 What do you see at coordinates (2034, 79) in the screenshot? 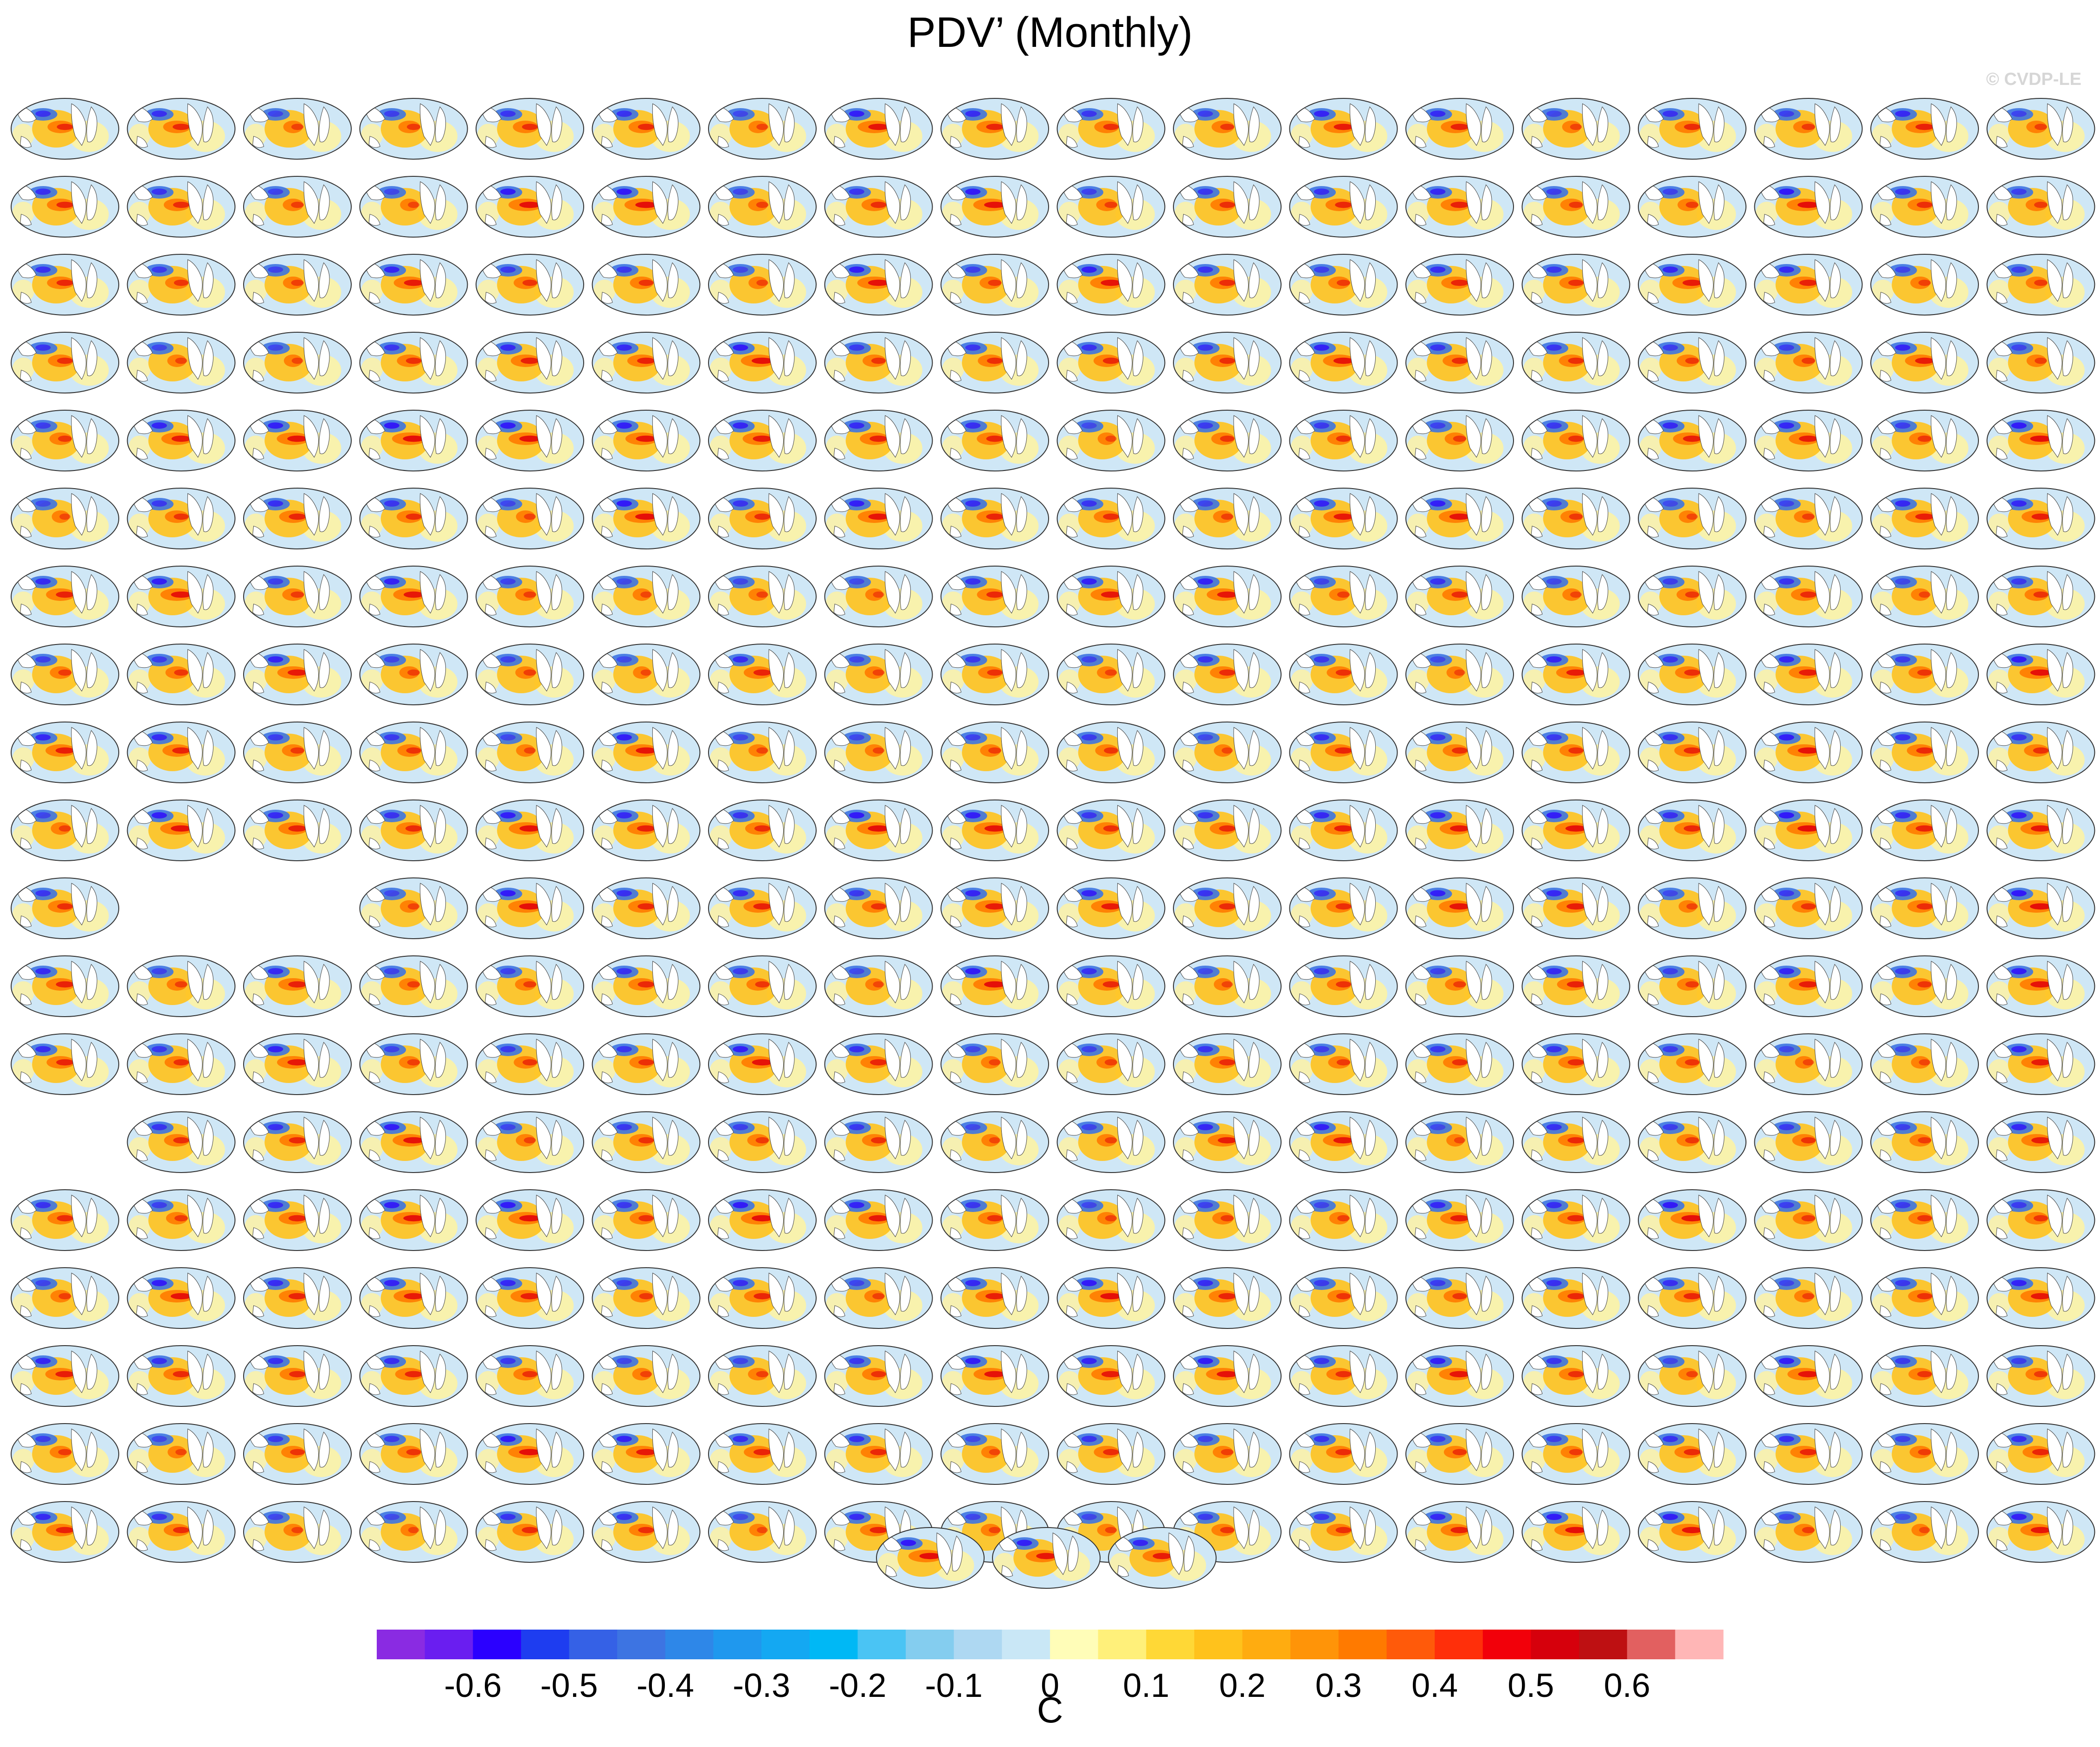
I see `watermark: © CVDP-LE` at bounding box center [2034, 79].